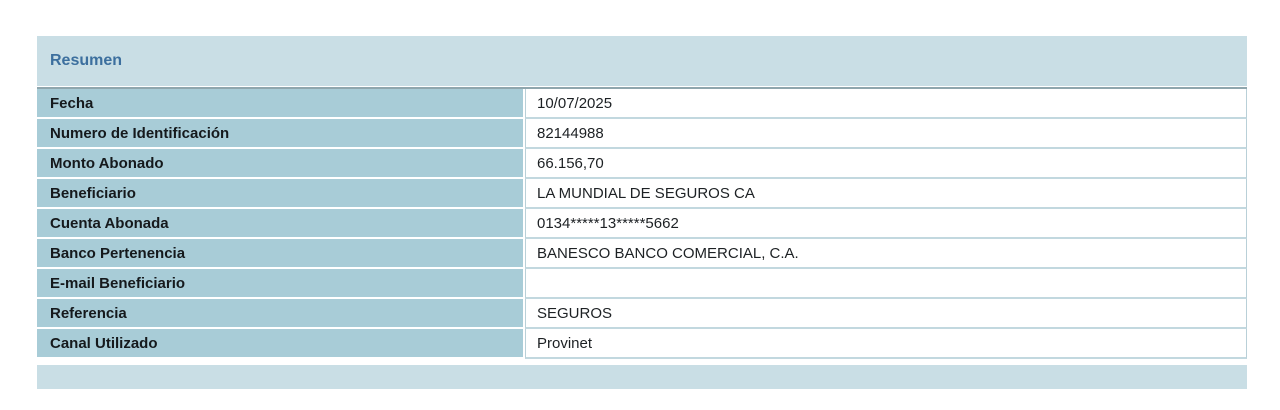 The width and height of the screenshot is (1280, 410). I want to click on row-value, so click(886, 284).